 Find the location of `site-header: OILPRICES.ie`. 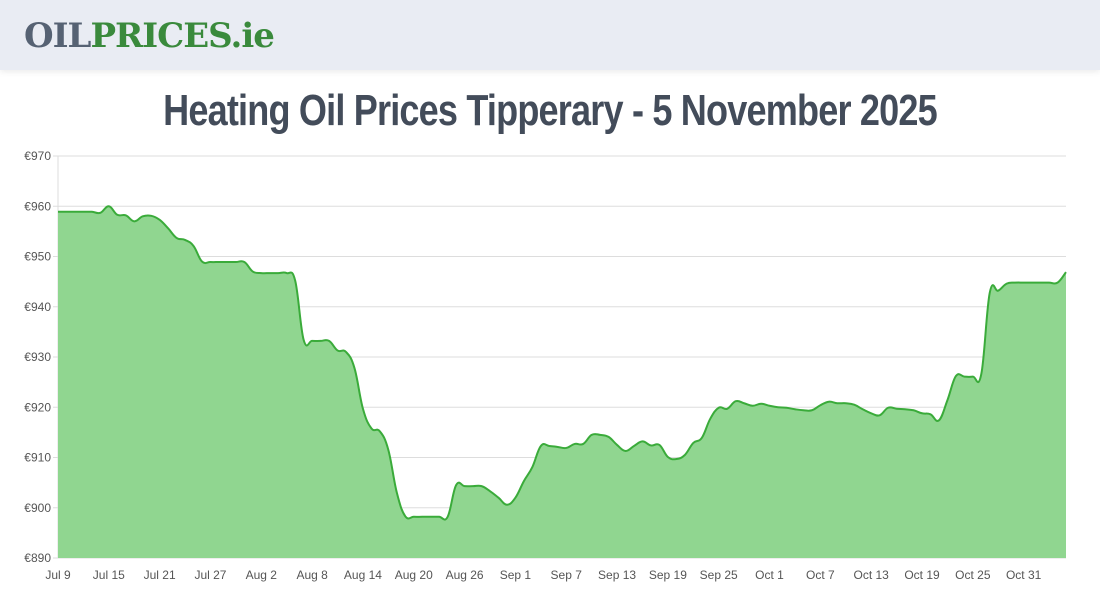

site-header: OILPRICES.ie is located at coordinates (550, 35).